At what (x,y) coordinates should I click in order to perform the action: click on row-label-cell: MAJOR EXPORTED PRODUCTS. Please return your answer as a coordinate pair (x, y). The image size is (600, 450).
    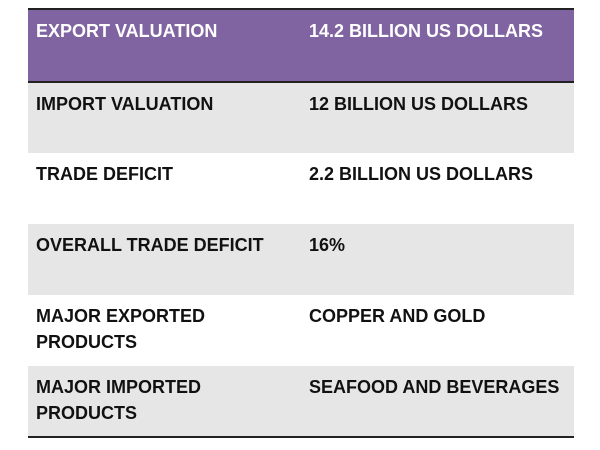
    Looking at the image, I should click on (121, 329).